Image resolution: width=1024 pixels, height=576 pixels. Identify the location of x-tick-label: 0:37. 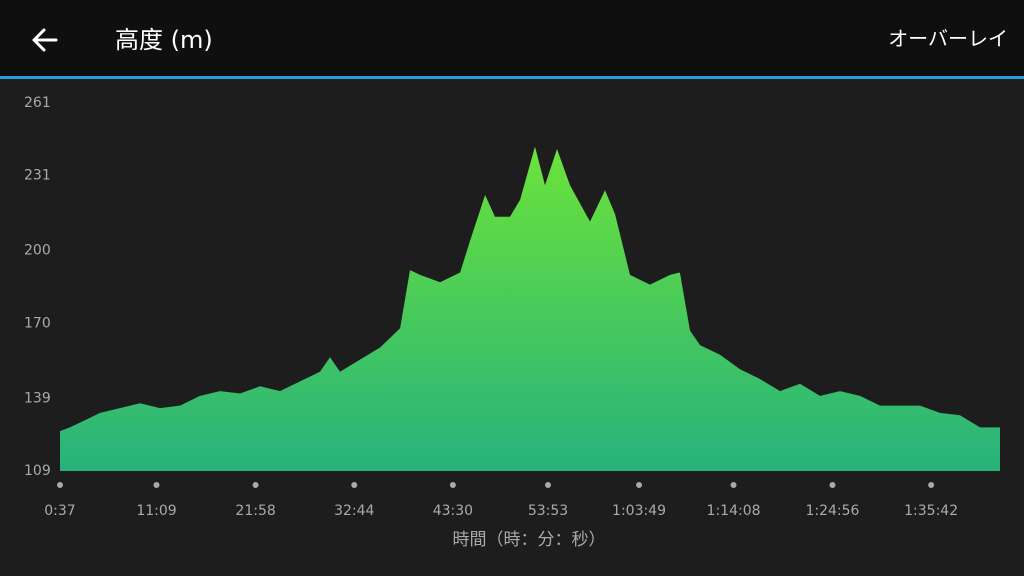
(59, 511).